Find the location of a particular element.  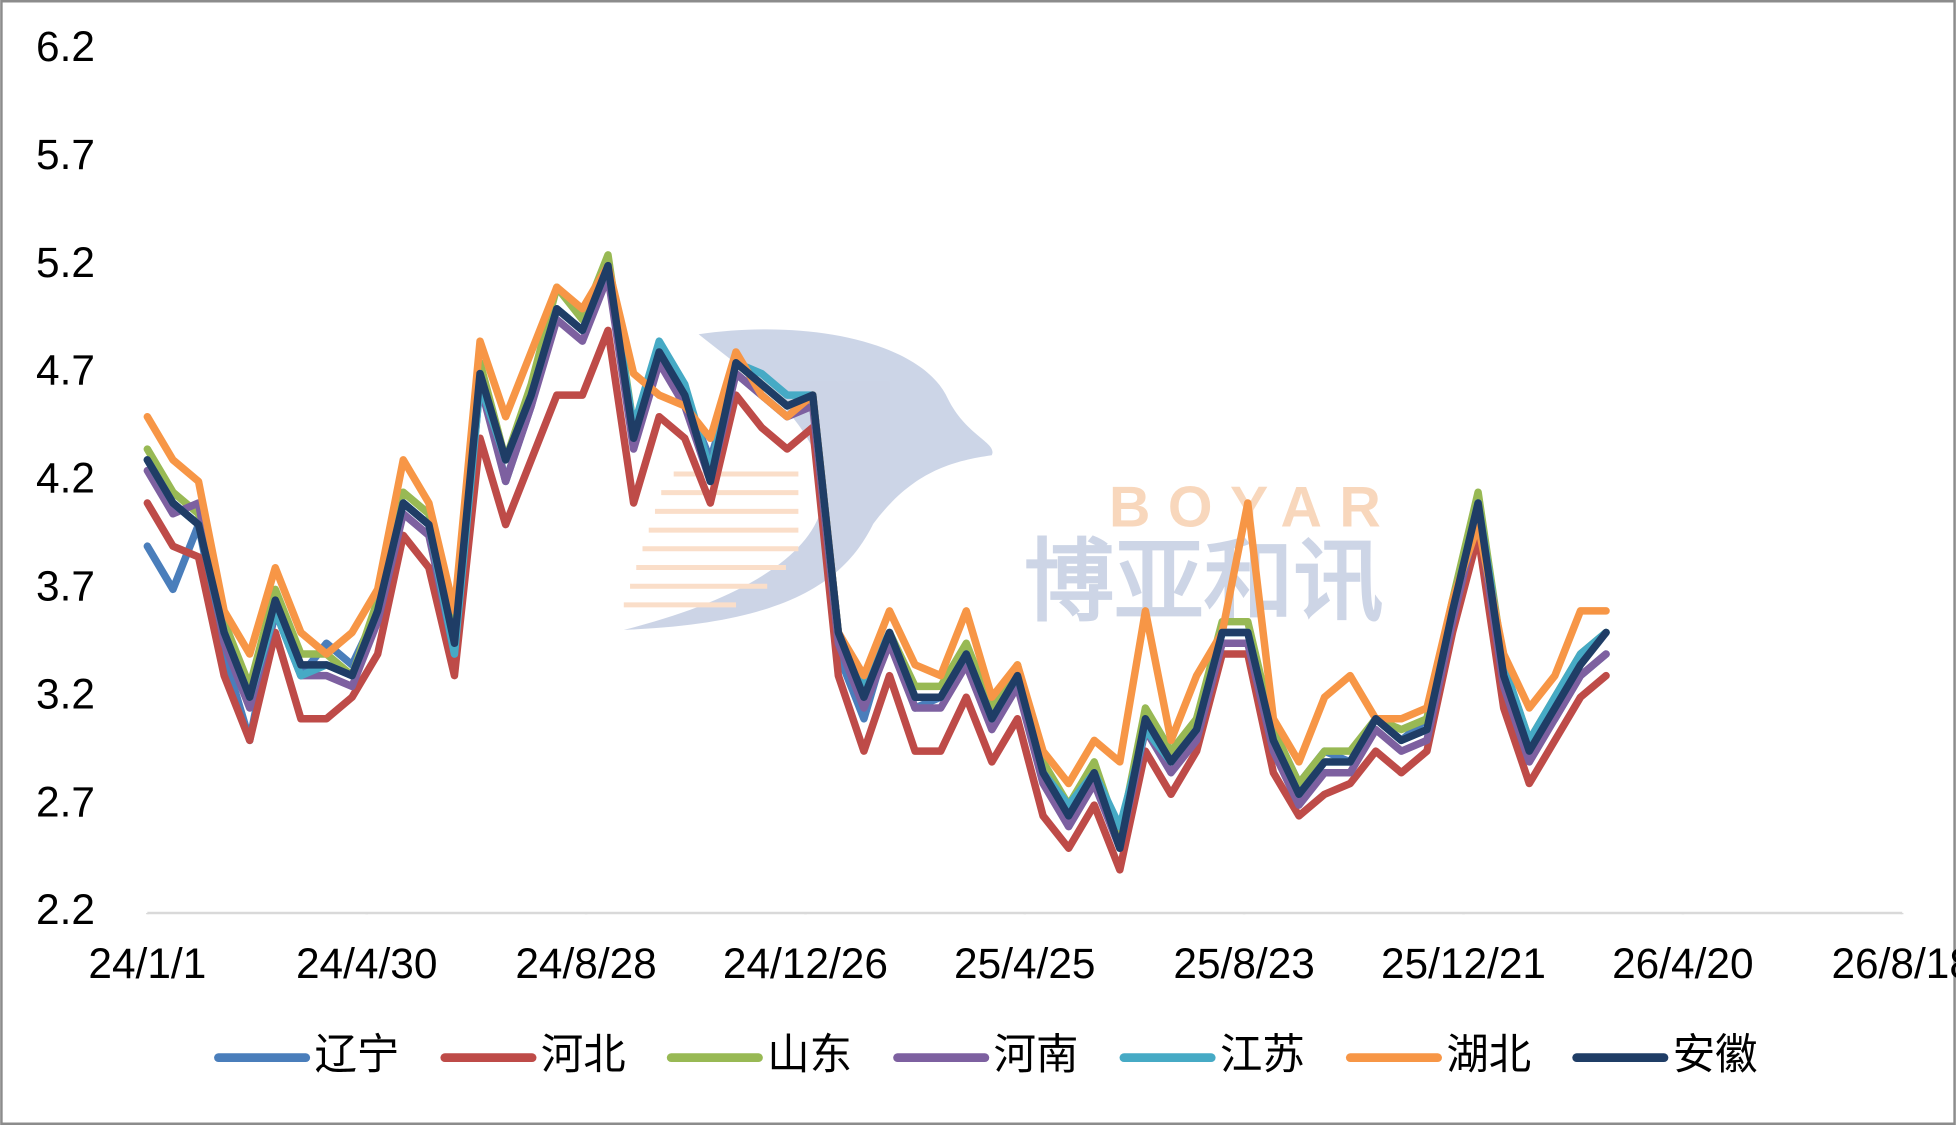

x-tick-label: 26/8/18 is located at coordinates (1893, 963).